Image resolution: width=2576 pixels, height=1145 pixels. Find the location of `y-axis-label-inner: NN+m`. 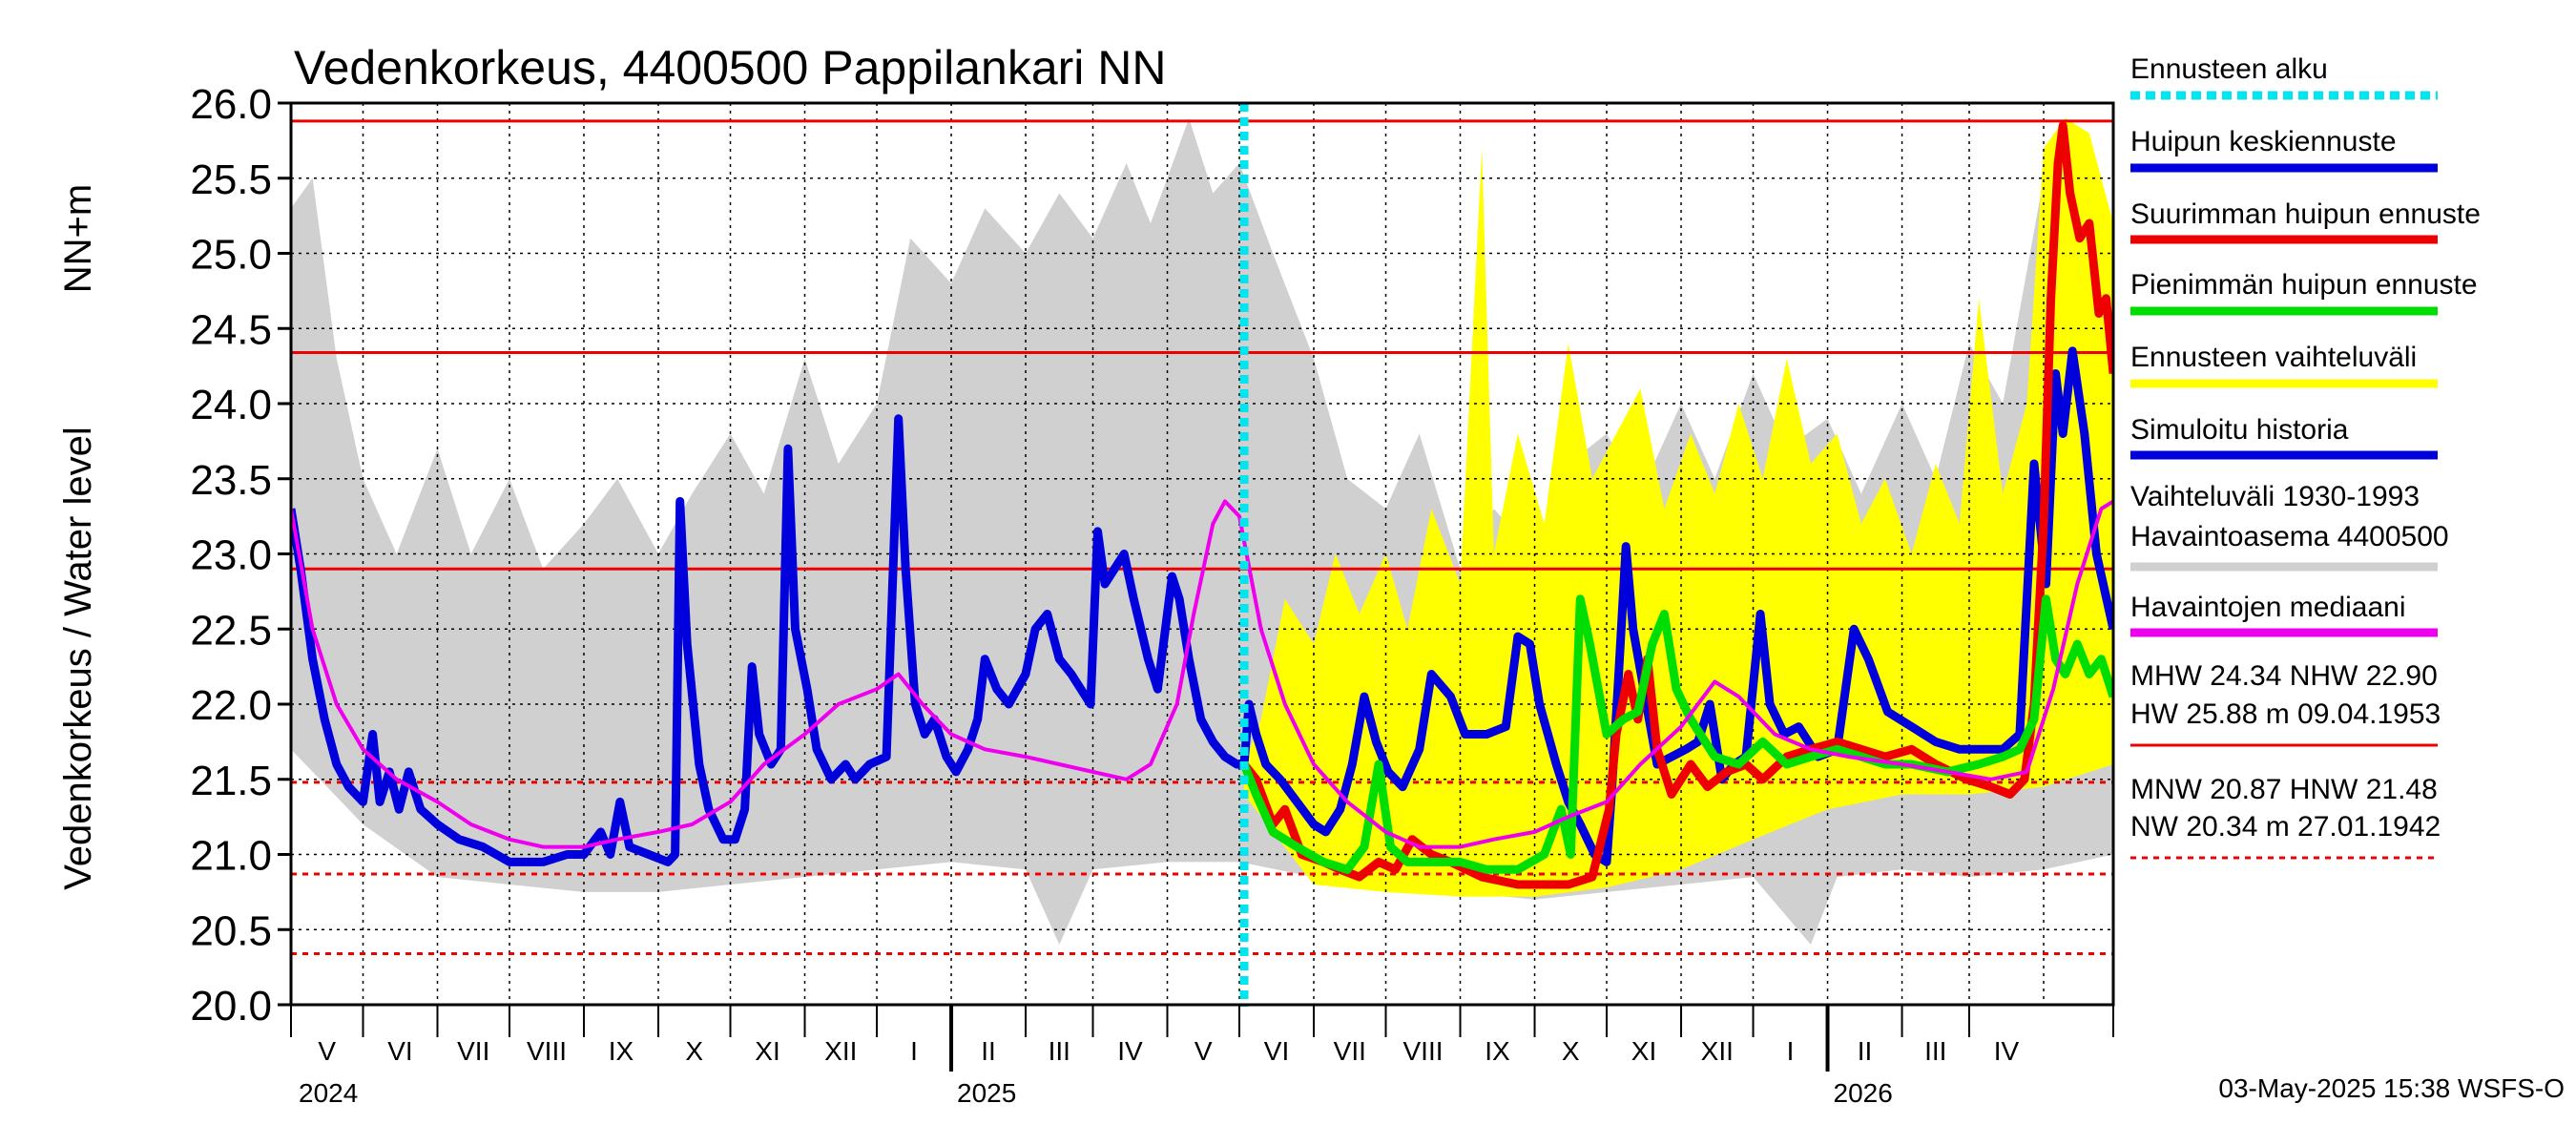

y-axis-label-inner: NN+m is located at coordinates (78, 239).